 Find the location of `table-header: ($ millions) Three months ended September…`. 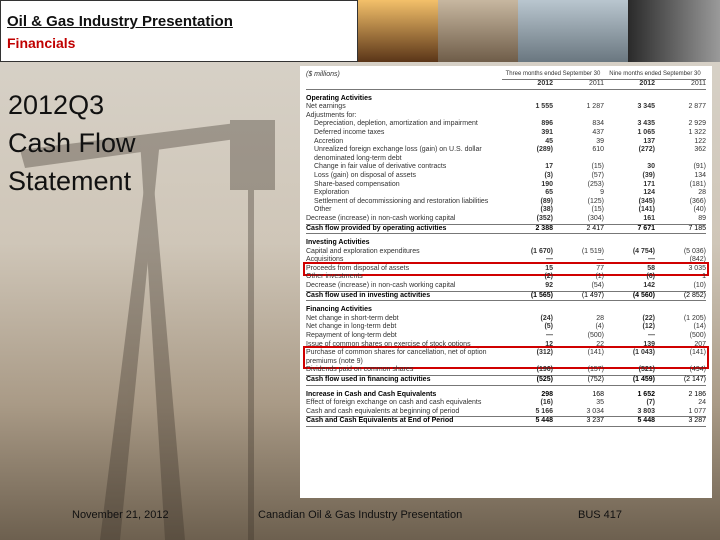

table-header: ($ millions) Three months ended September… is located at coordinates (506, 75).